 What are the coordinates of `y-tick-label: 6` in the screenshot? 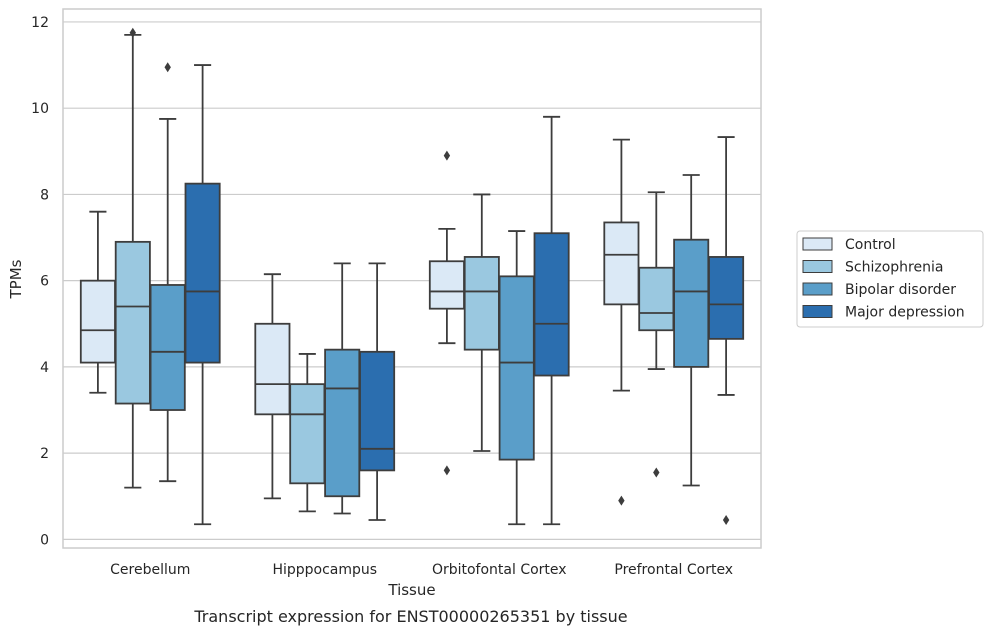 It's located at (44, 282).